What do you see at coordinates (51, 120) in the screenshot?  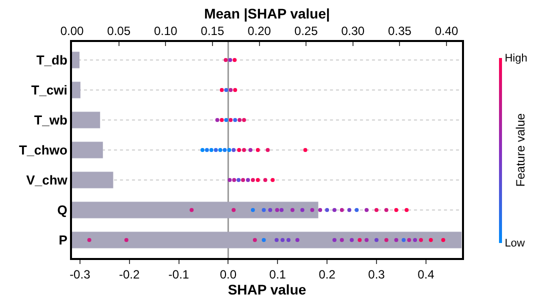 I see `y-tick-label: T_wb` at bounding box center [51, 120].